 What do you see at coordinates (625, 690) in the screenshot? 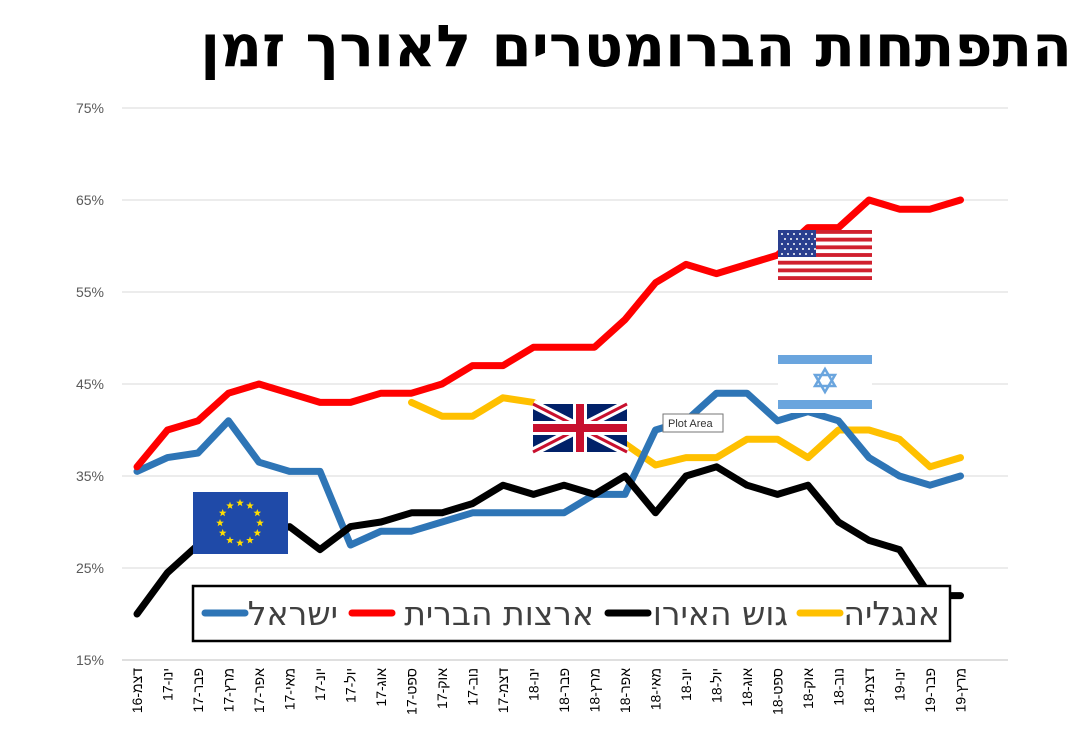
I see `x-tick-label: אפר-18` at bounding box center [625, 690].